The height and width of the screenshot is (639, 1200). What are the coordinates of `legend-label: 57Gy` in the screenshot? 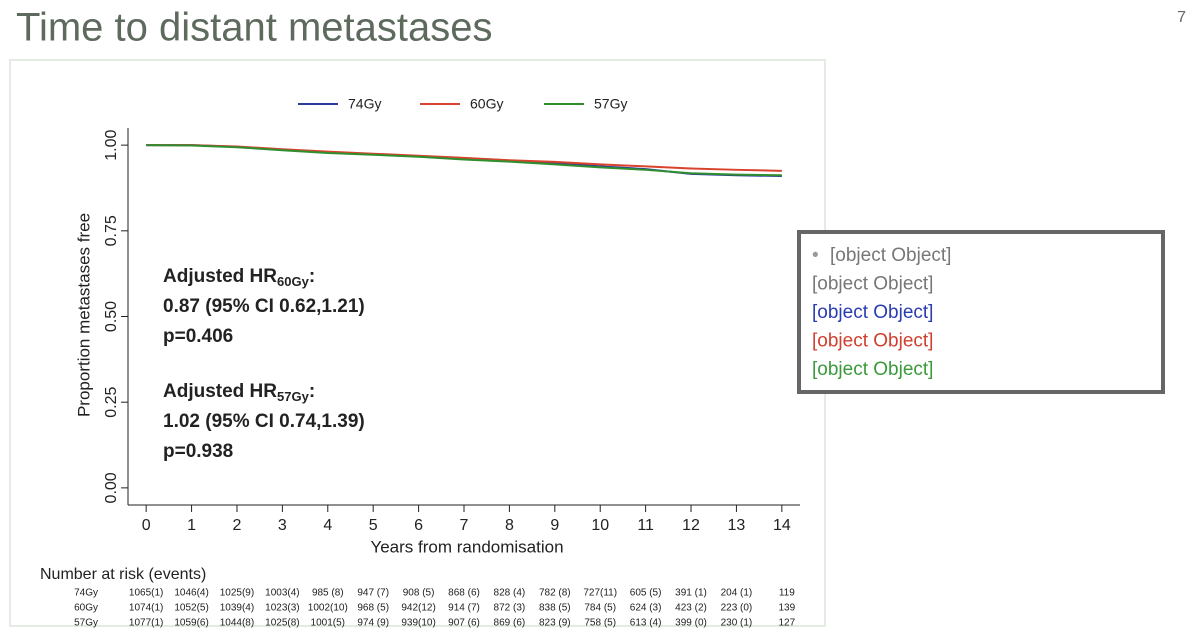 It's located at (610, 104).